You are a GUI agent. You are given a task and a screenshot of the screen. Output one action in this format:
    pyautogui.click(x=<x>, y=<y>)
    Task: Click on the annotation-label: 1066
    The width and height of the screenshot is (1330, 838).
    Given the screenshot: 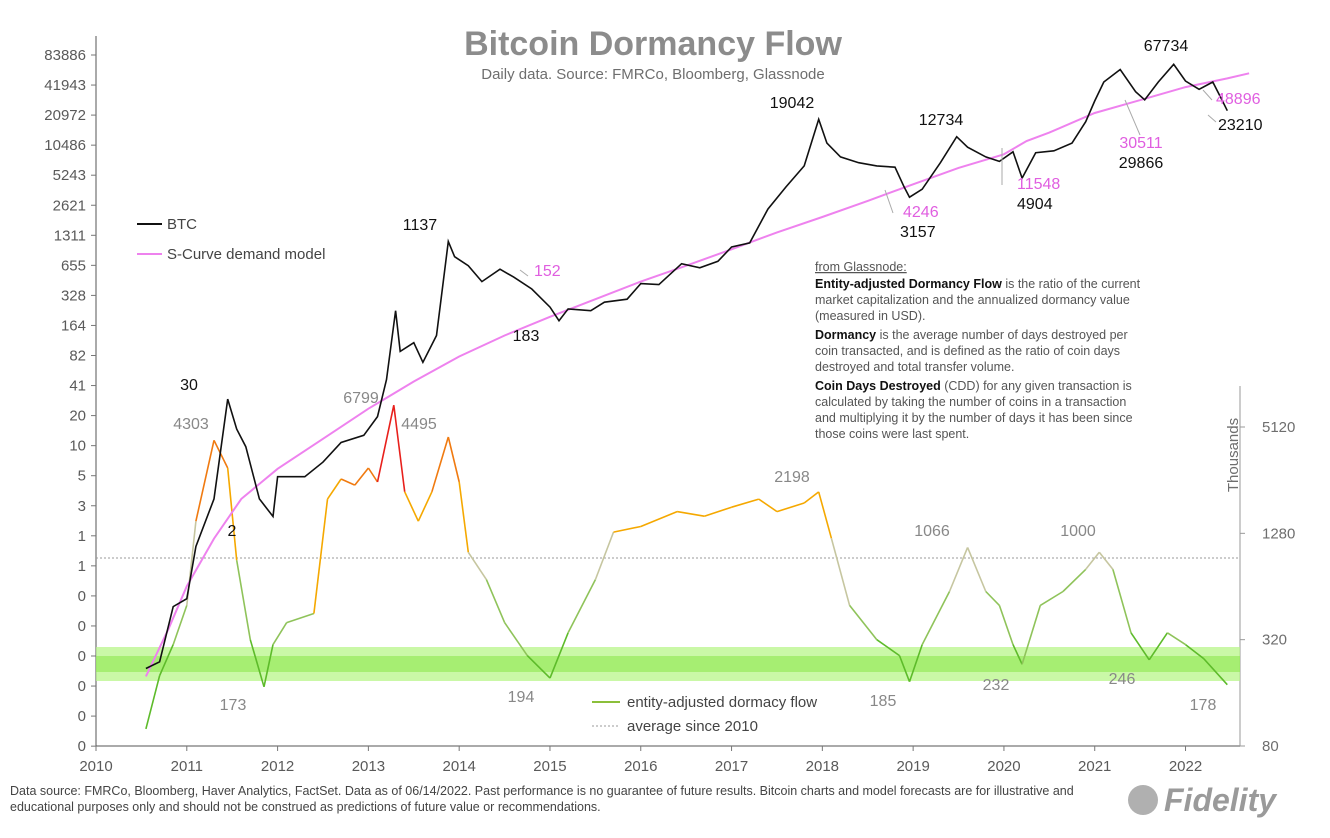 What is the action you would take?
    pyautogui.click(x=932, y=531)
    